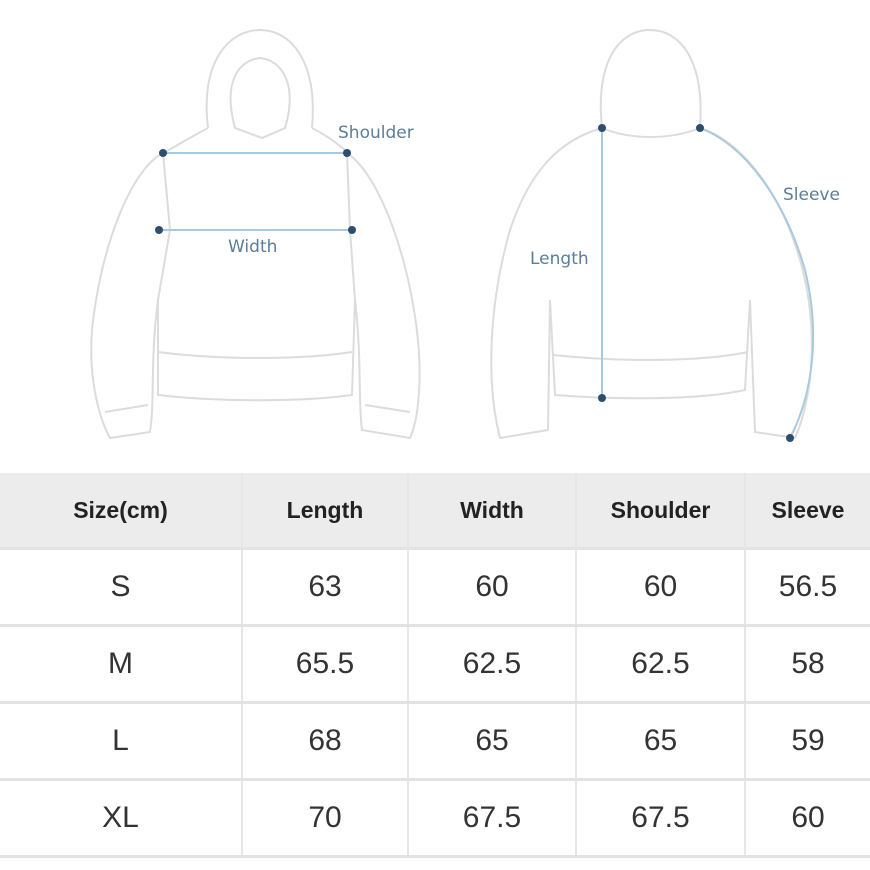 The image size is (870, 870). I want to click on shoulder-measure, so click(255, 153).